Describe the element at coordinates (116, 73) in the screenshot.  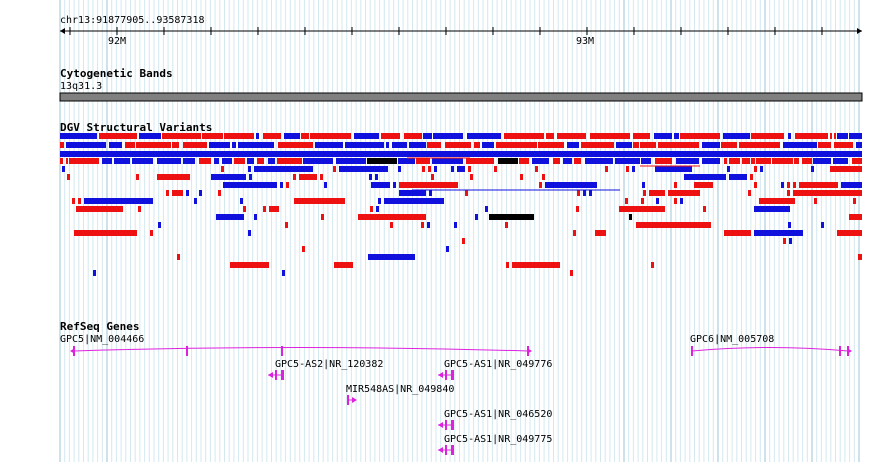
I see `track-title-cytogenetic-bands: Cytogenetic Bands` at that location.